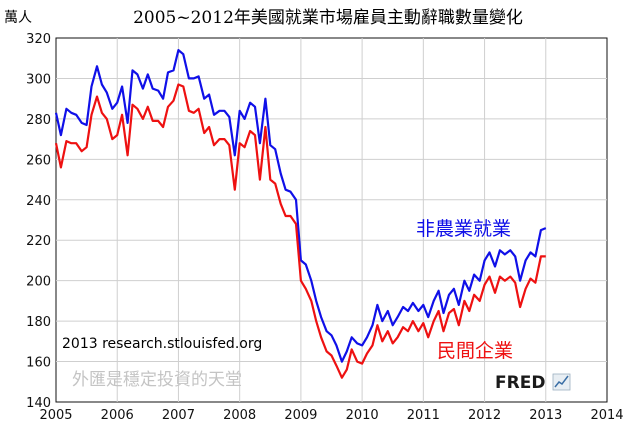 This screenshot has width=640, height=432. I want to click on fred-logo-text: FRED, so click(520, 383).